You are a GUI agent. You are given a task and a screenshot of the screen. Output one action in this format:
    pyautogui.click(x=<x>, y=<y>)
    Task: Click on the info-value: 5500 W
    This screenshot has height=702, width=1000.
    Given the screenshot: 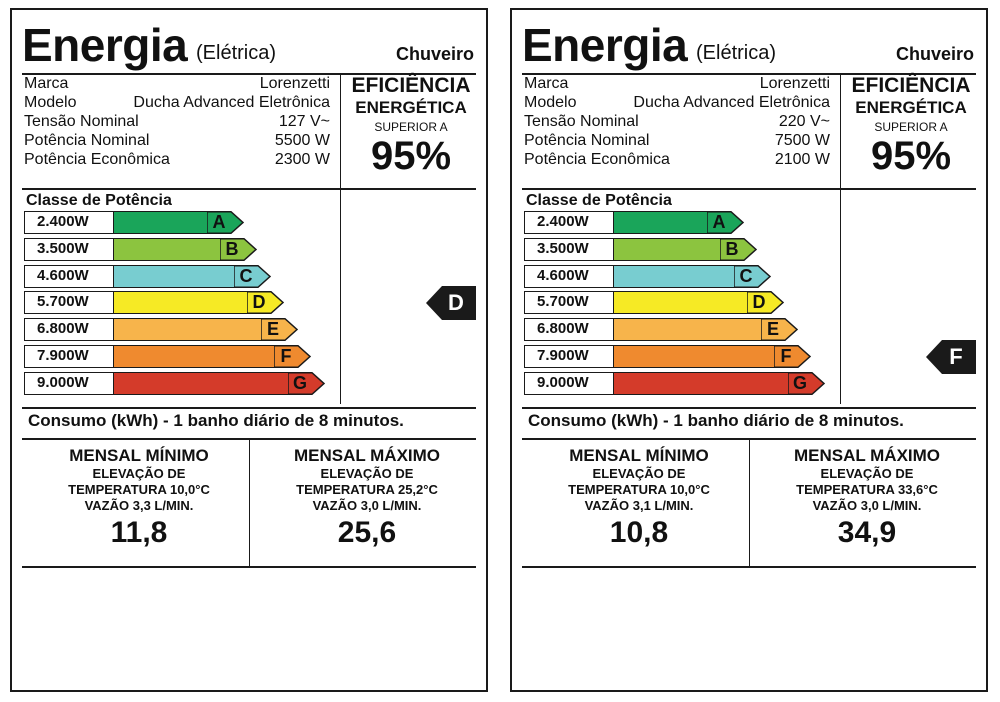 What is the action you would take?
    pyautogui.click(x=302, y=140)
    